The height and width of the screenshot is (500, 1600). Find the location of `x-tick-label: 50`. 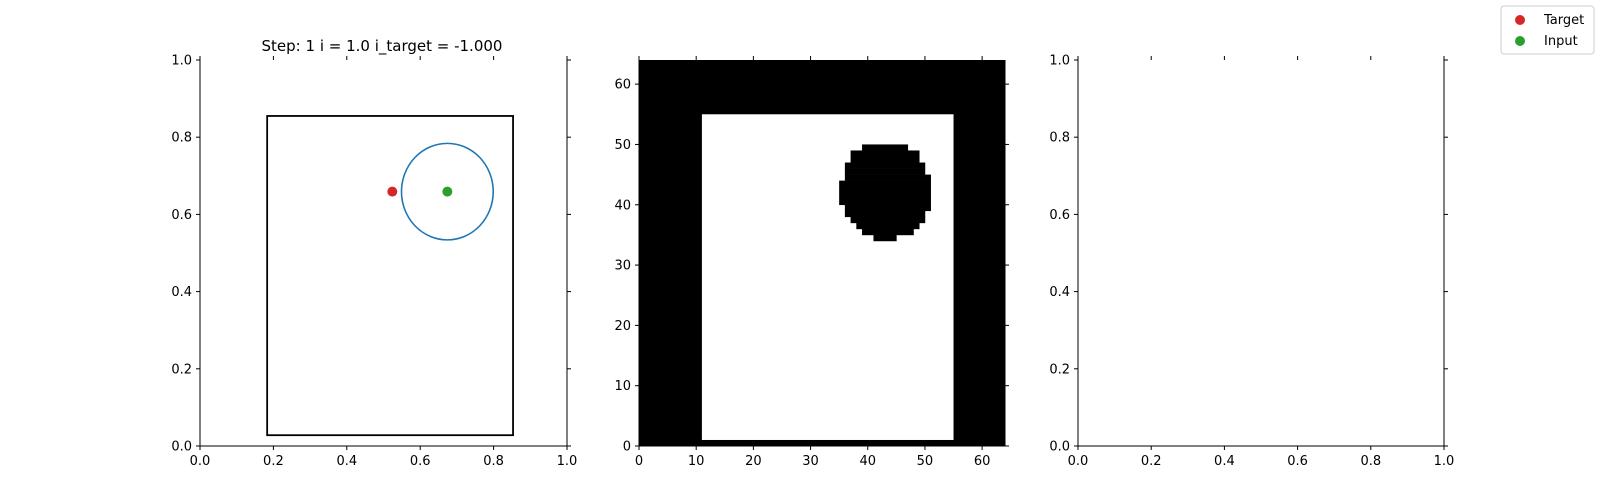

x-tick-label: 50 is located at coordinates (925, 461).